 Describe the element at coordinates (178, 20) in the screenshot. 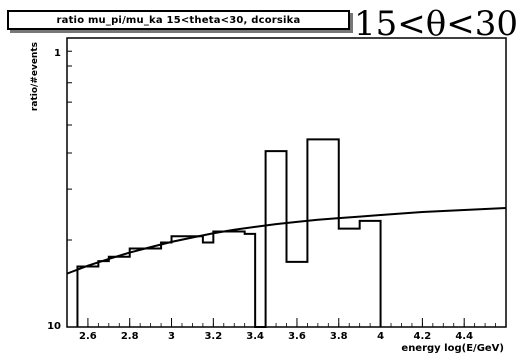

I see `chart-title: ratio mu_pi/mu_ka 15<theta<30, dcorsika` at that location.